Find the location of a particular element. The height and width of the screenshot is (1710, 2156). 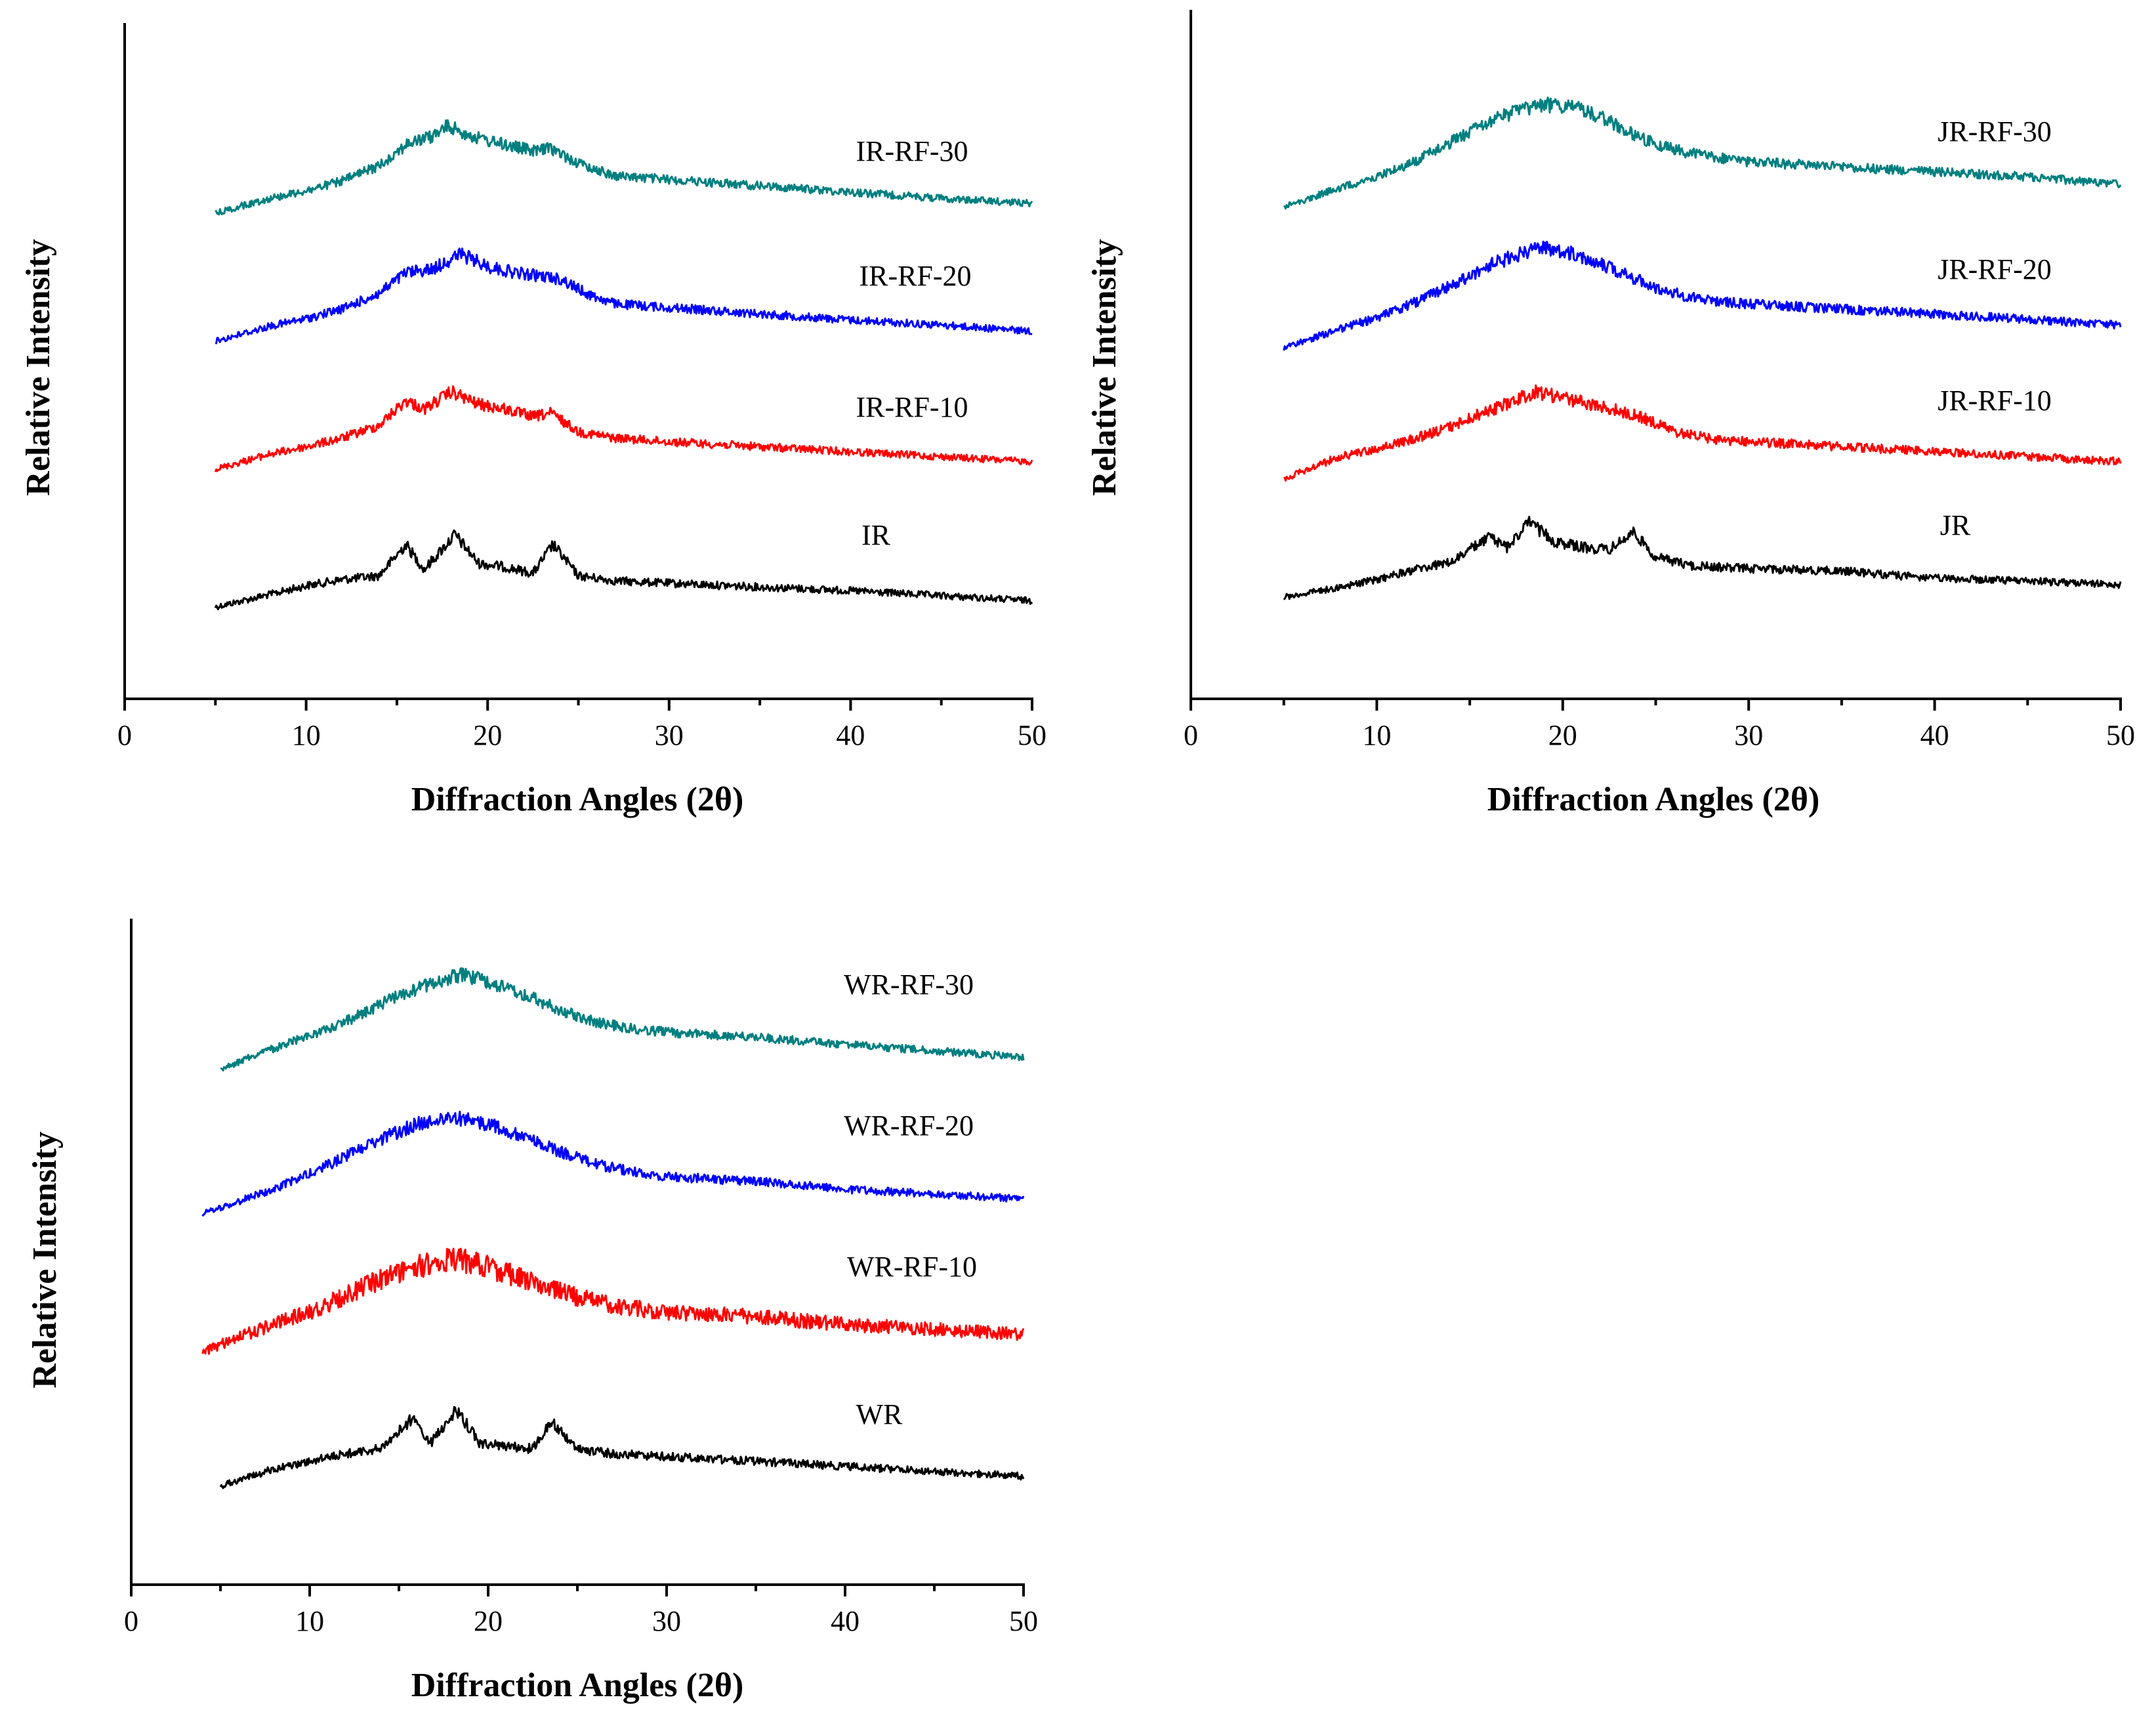

series-line-wr is located at coordinates (622, 1448).